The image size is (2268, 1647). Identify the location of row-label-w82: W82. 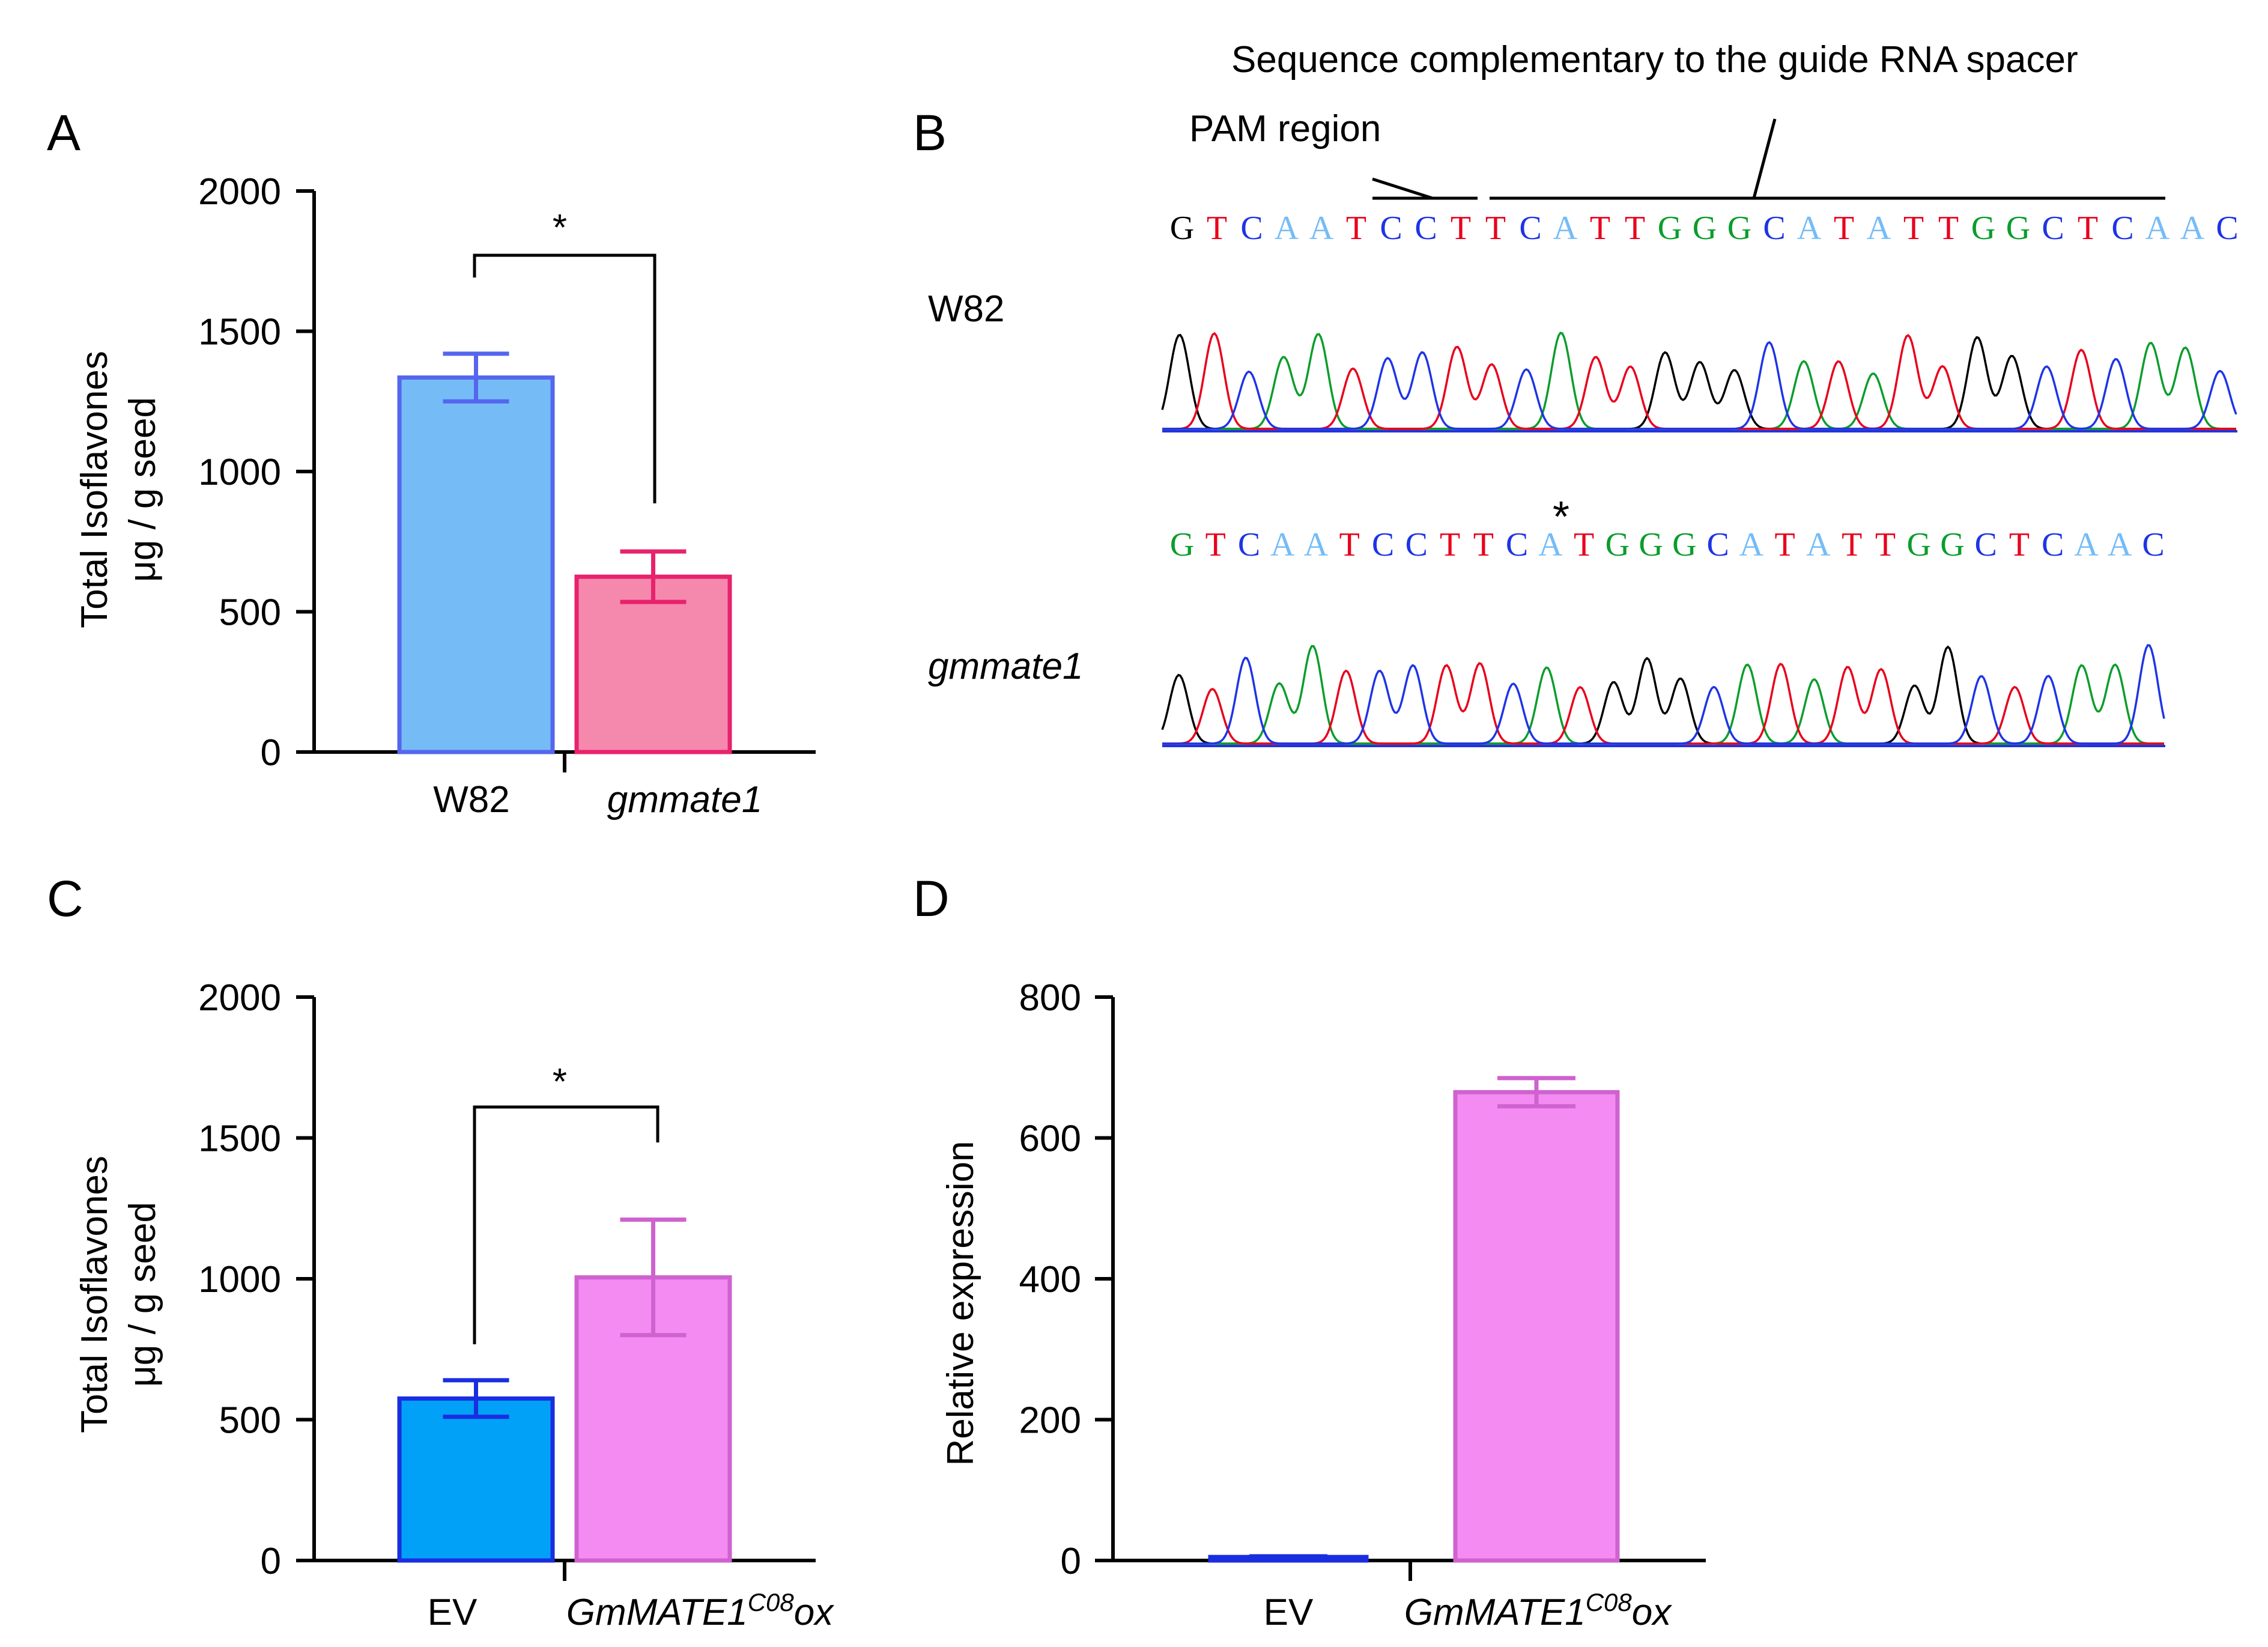
(966, 309).